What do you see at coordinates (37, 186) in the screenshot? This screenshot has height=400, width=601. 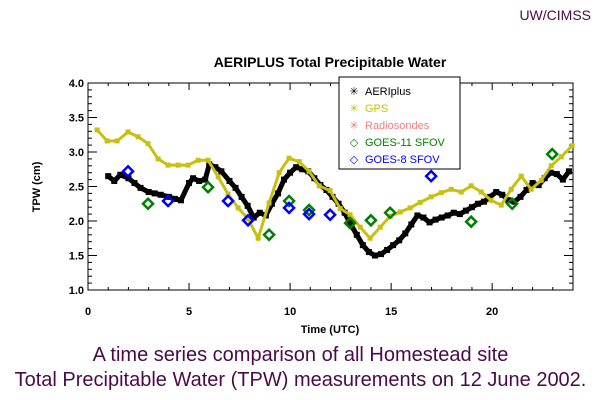 I see `y-axis-label: TPW (cm)` at bounding box center [37, 186].